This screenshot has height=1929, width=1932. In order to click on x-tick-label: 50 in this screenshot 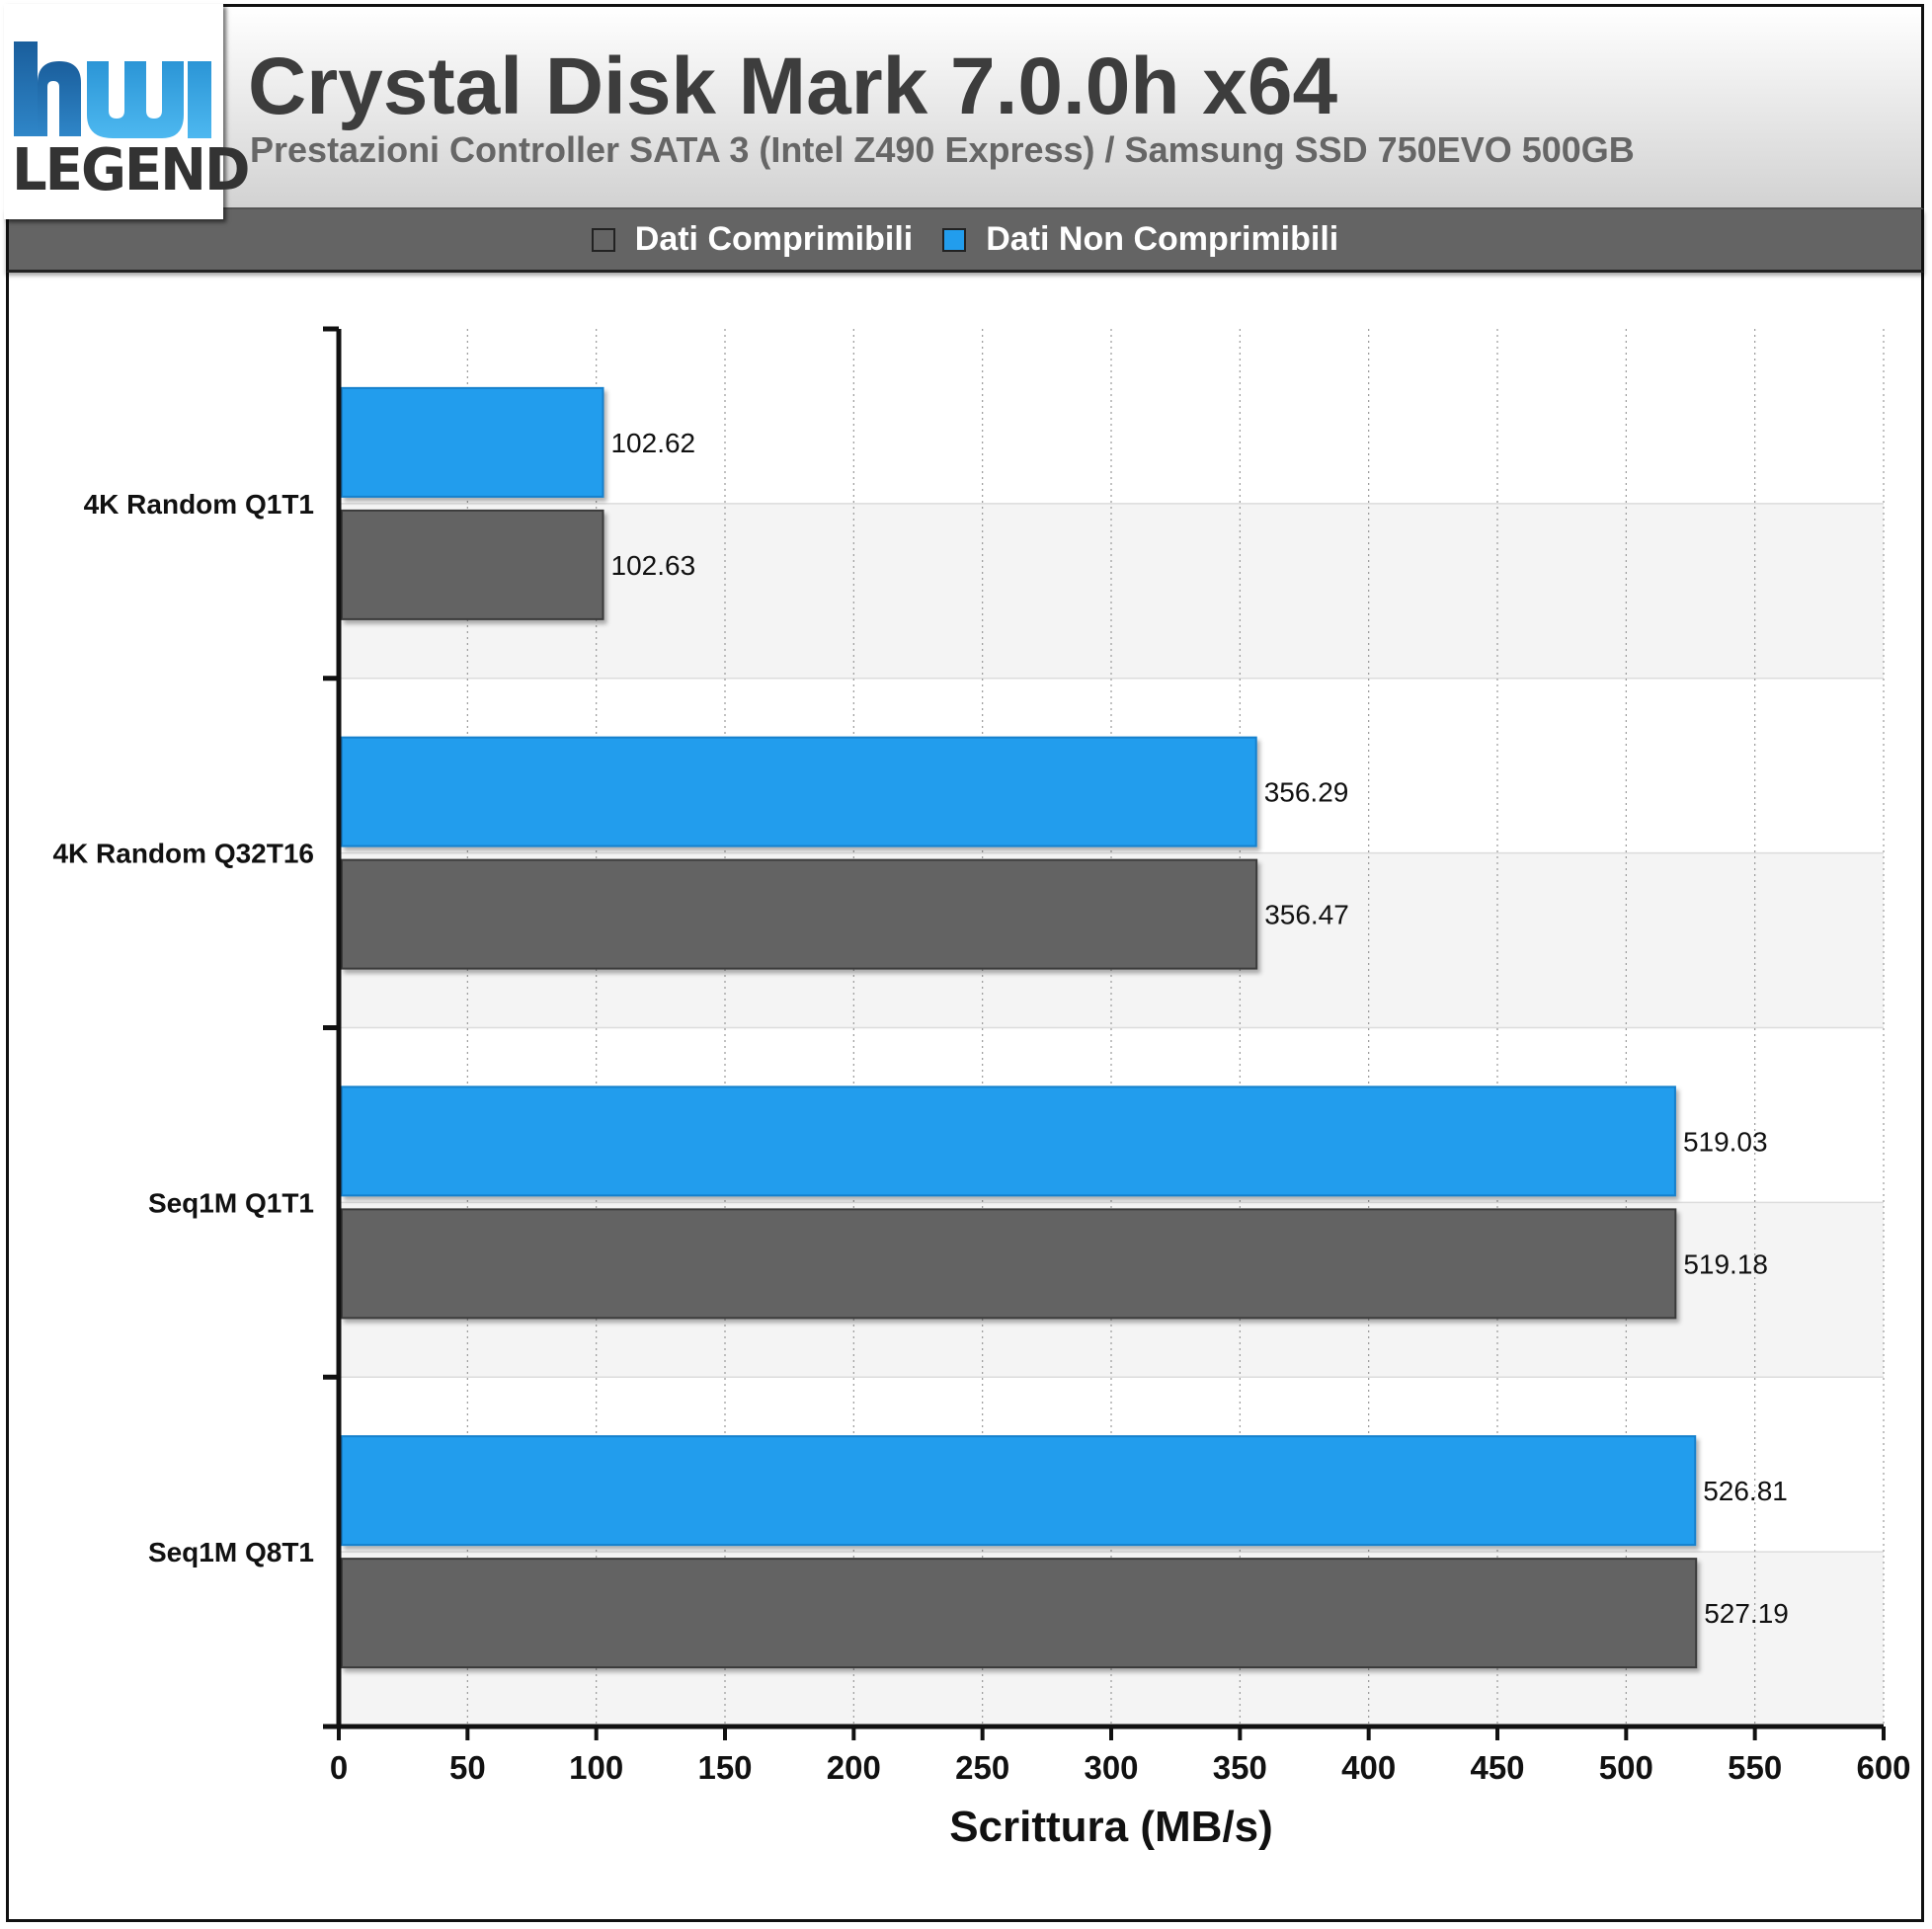, I will do `click(467, 1768)`.